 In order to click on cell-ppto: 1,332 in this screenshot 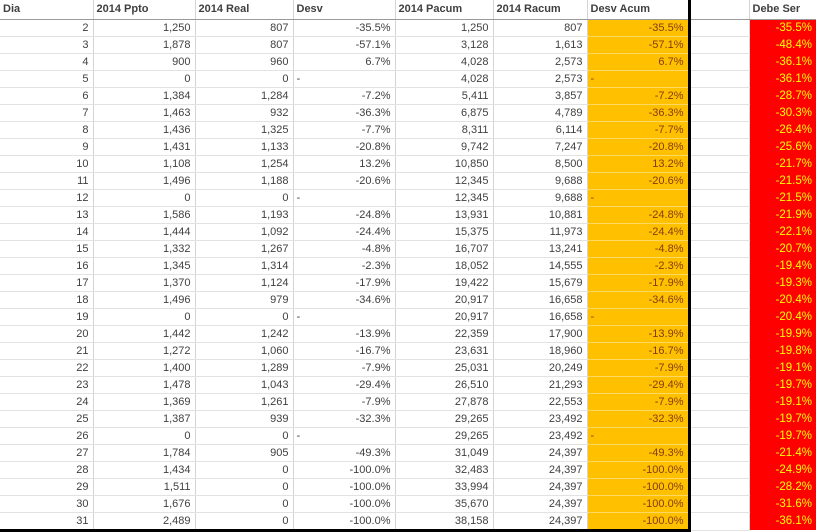, I will do `click(144, 249)`.